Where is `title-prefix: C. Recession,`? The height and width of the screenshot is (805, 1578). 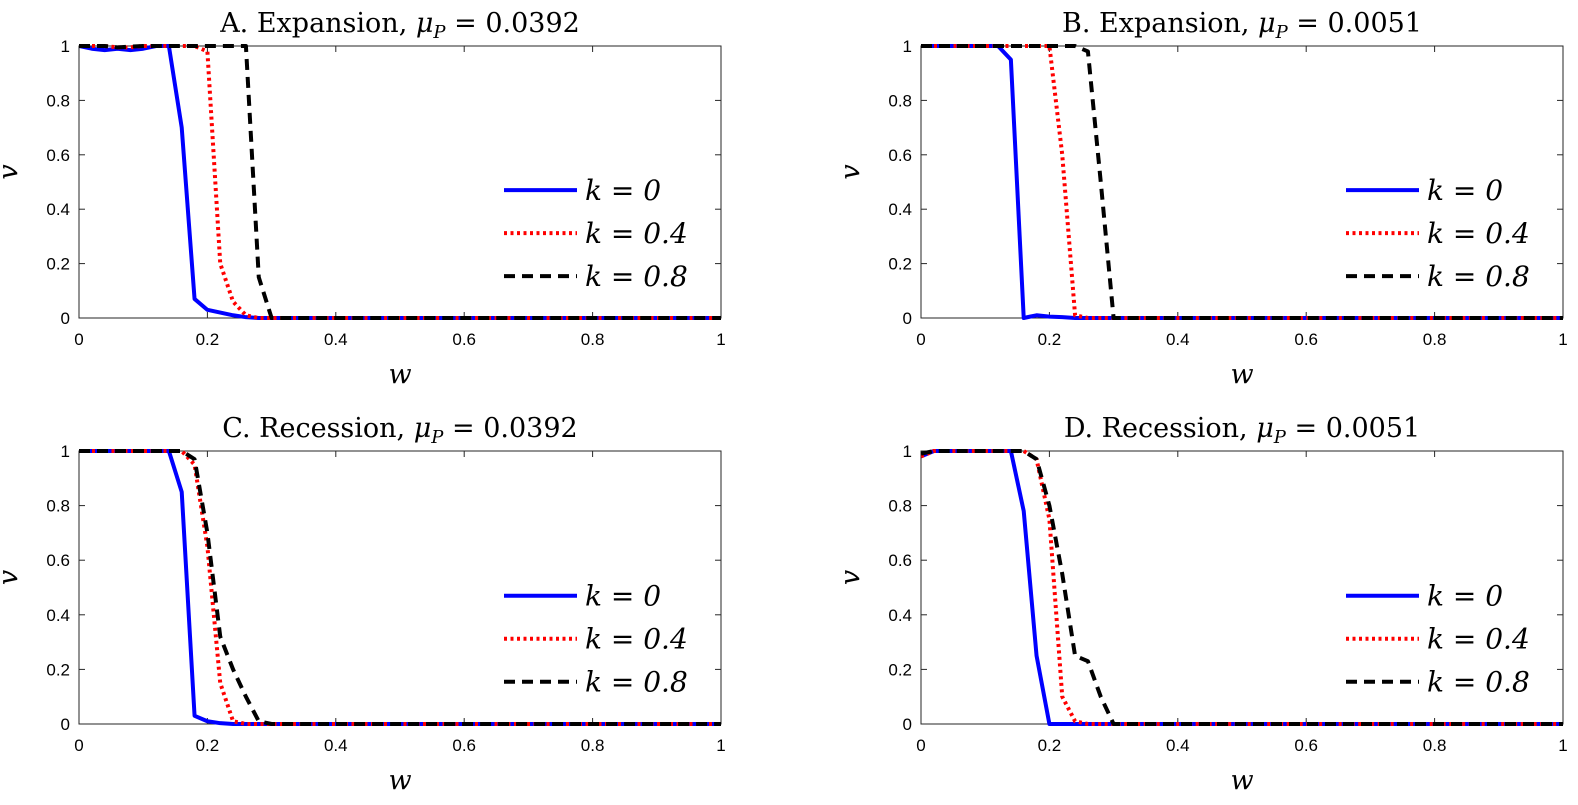
title-prefix: C. Recession, is located at coordinates (317, 428).